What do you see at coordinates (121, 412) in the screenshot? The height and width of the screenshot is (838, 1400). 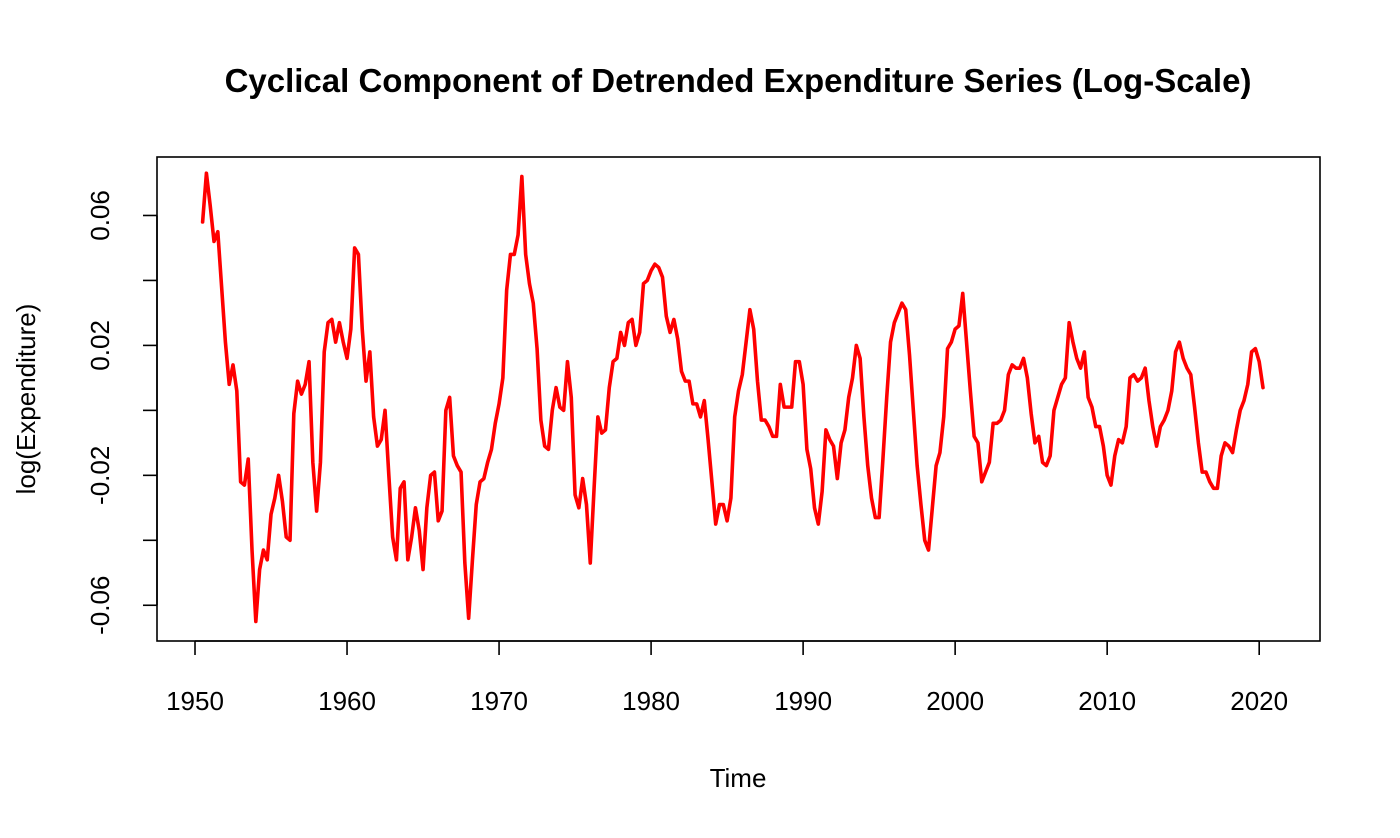 I see `y-axis: -0.06 -0.02 0.02 0.06` at bounding box center [121, 412].